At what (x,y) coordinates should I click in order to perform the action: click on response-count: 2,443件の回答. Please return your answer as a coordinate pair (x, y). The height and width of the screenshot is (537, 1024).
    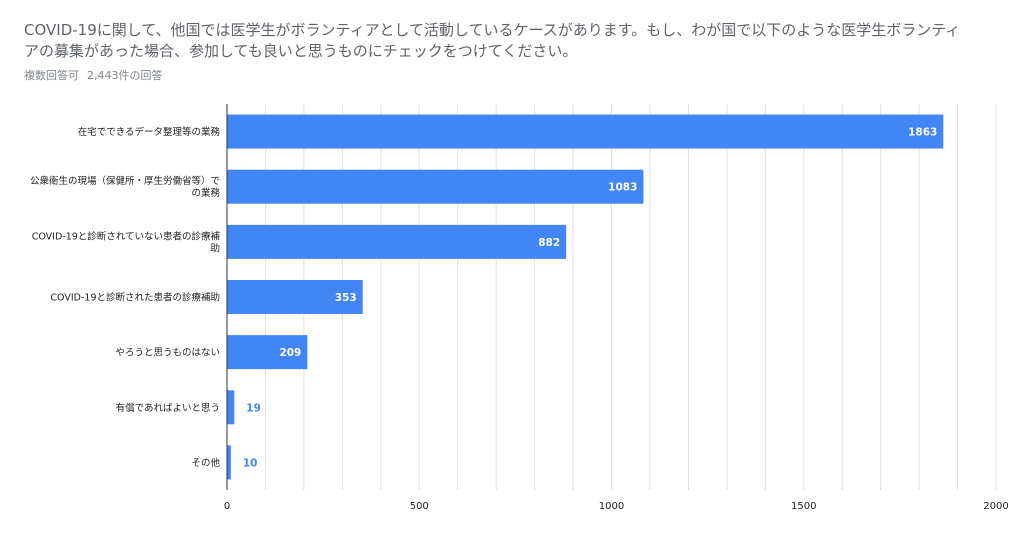
    Looking at the image, I should click on (125, 75).